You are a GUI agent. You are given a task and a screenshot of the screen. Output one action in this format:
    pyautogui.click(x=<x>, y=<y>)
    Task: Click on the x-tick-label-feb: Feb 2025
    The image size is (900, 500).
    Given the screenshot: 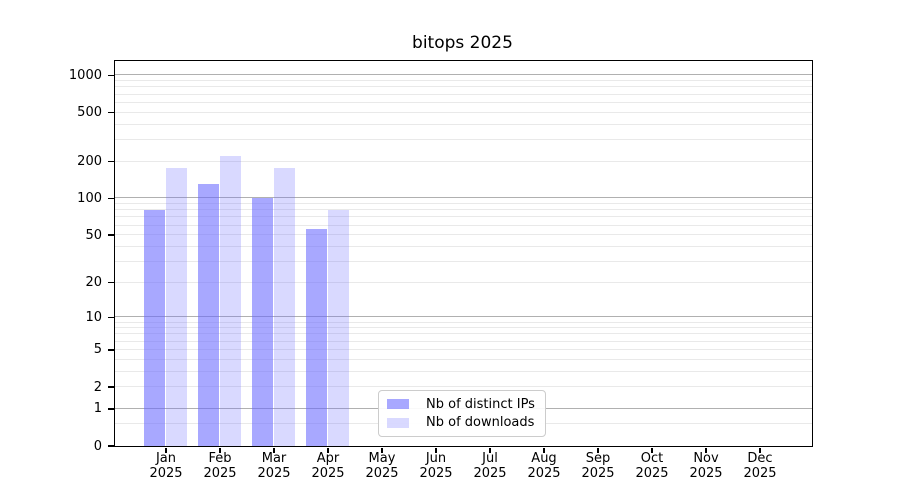 What is the action you would take?
    pyautogui.click(x=220, y=466)
    